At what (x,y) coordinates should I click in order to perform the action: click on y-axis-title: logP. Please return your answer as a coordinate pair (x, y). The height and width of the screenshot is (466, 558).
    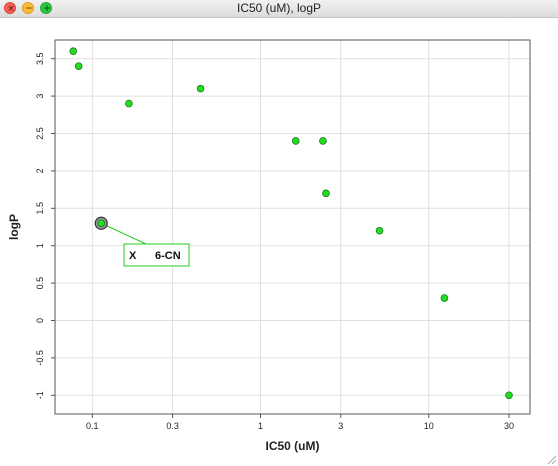
    Looking at the image, I should click on (14, 227).